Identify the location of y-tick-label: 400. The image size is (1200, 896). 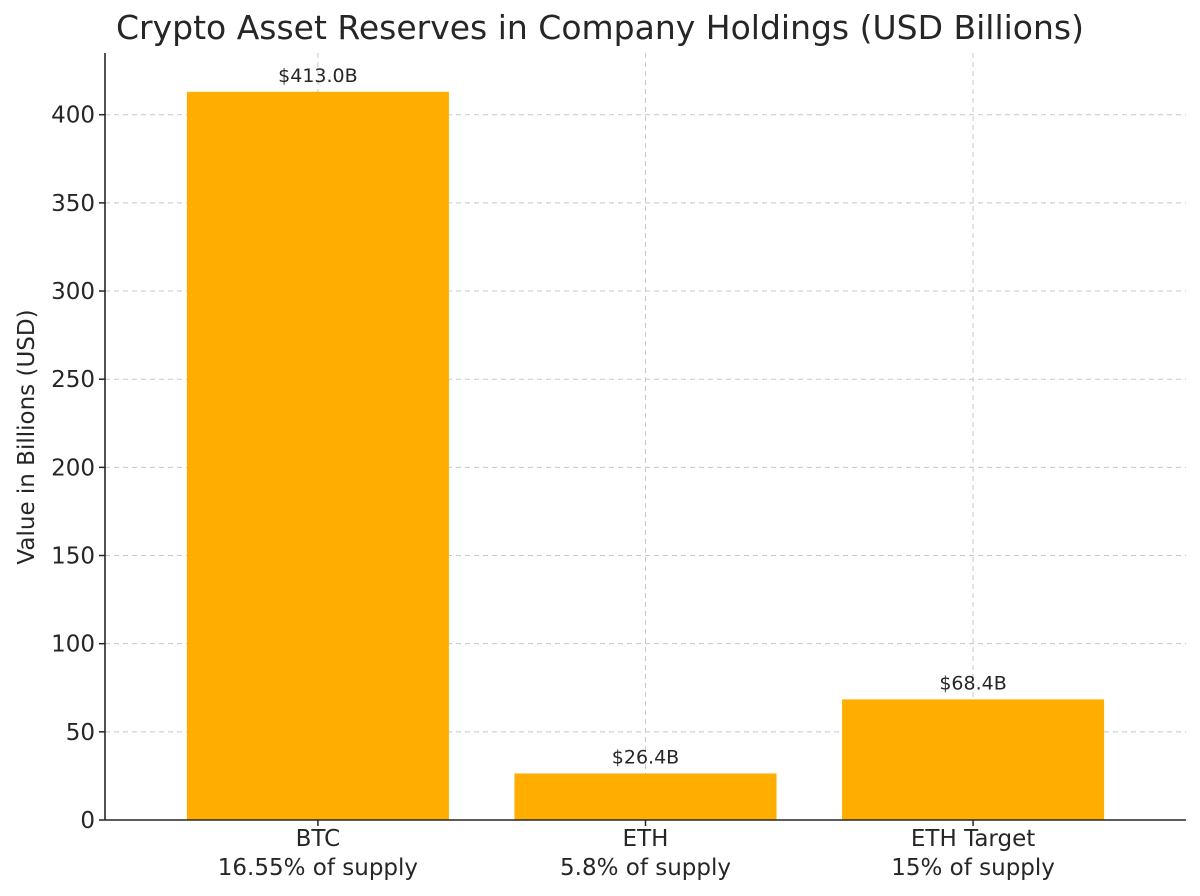
(73, 116).